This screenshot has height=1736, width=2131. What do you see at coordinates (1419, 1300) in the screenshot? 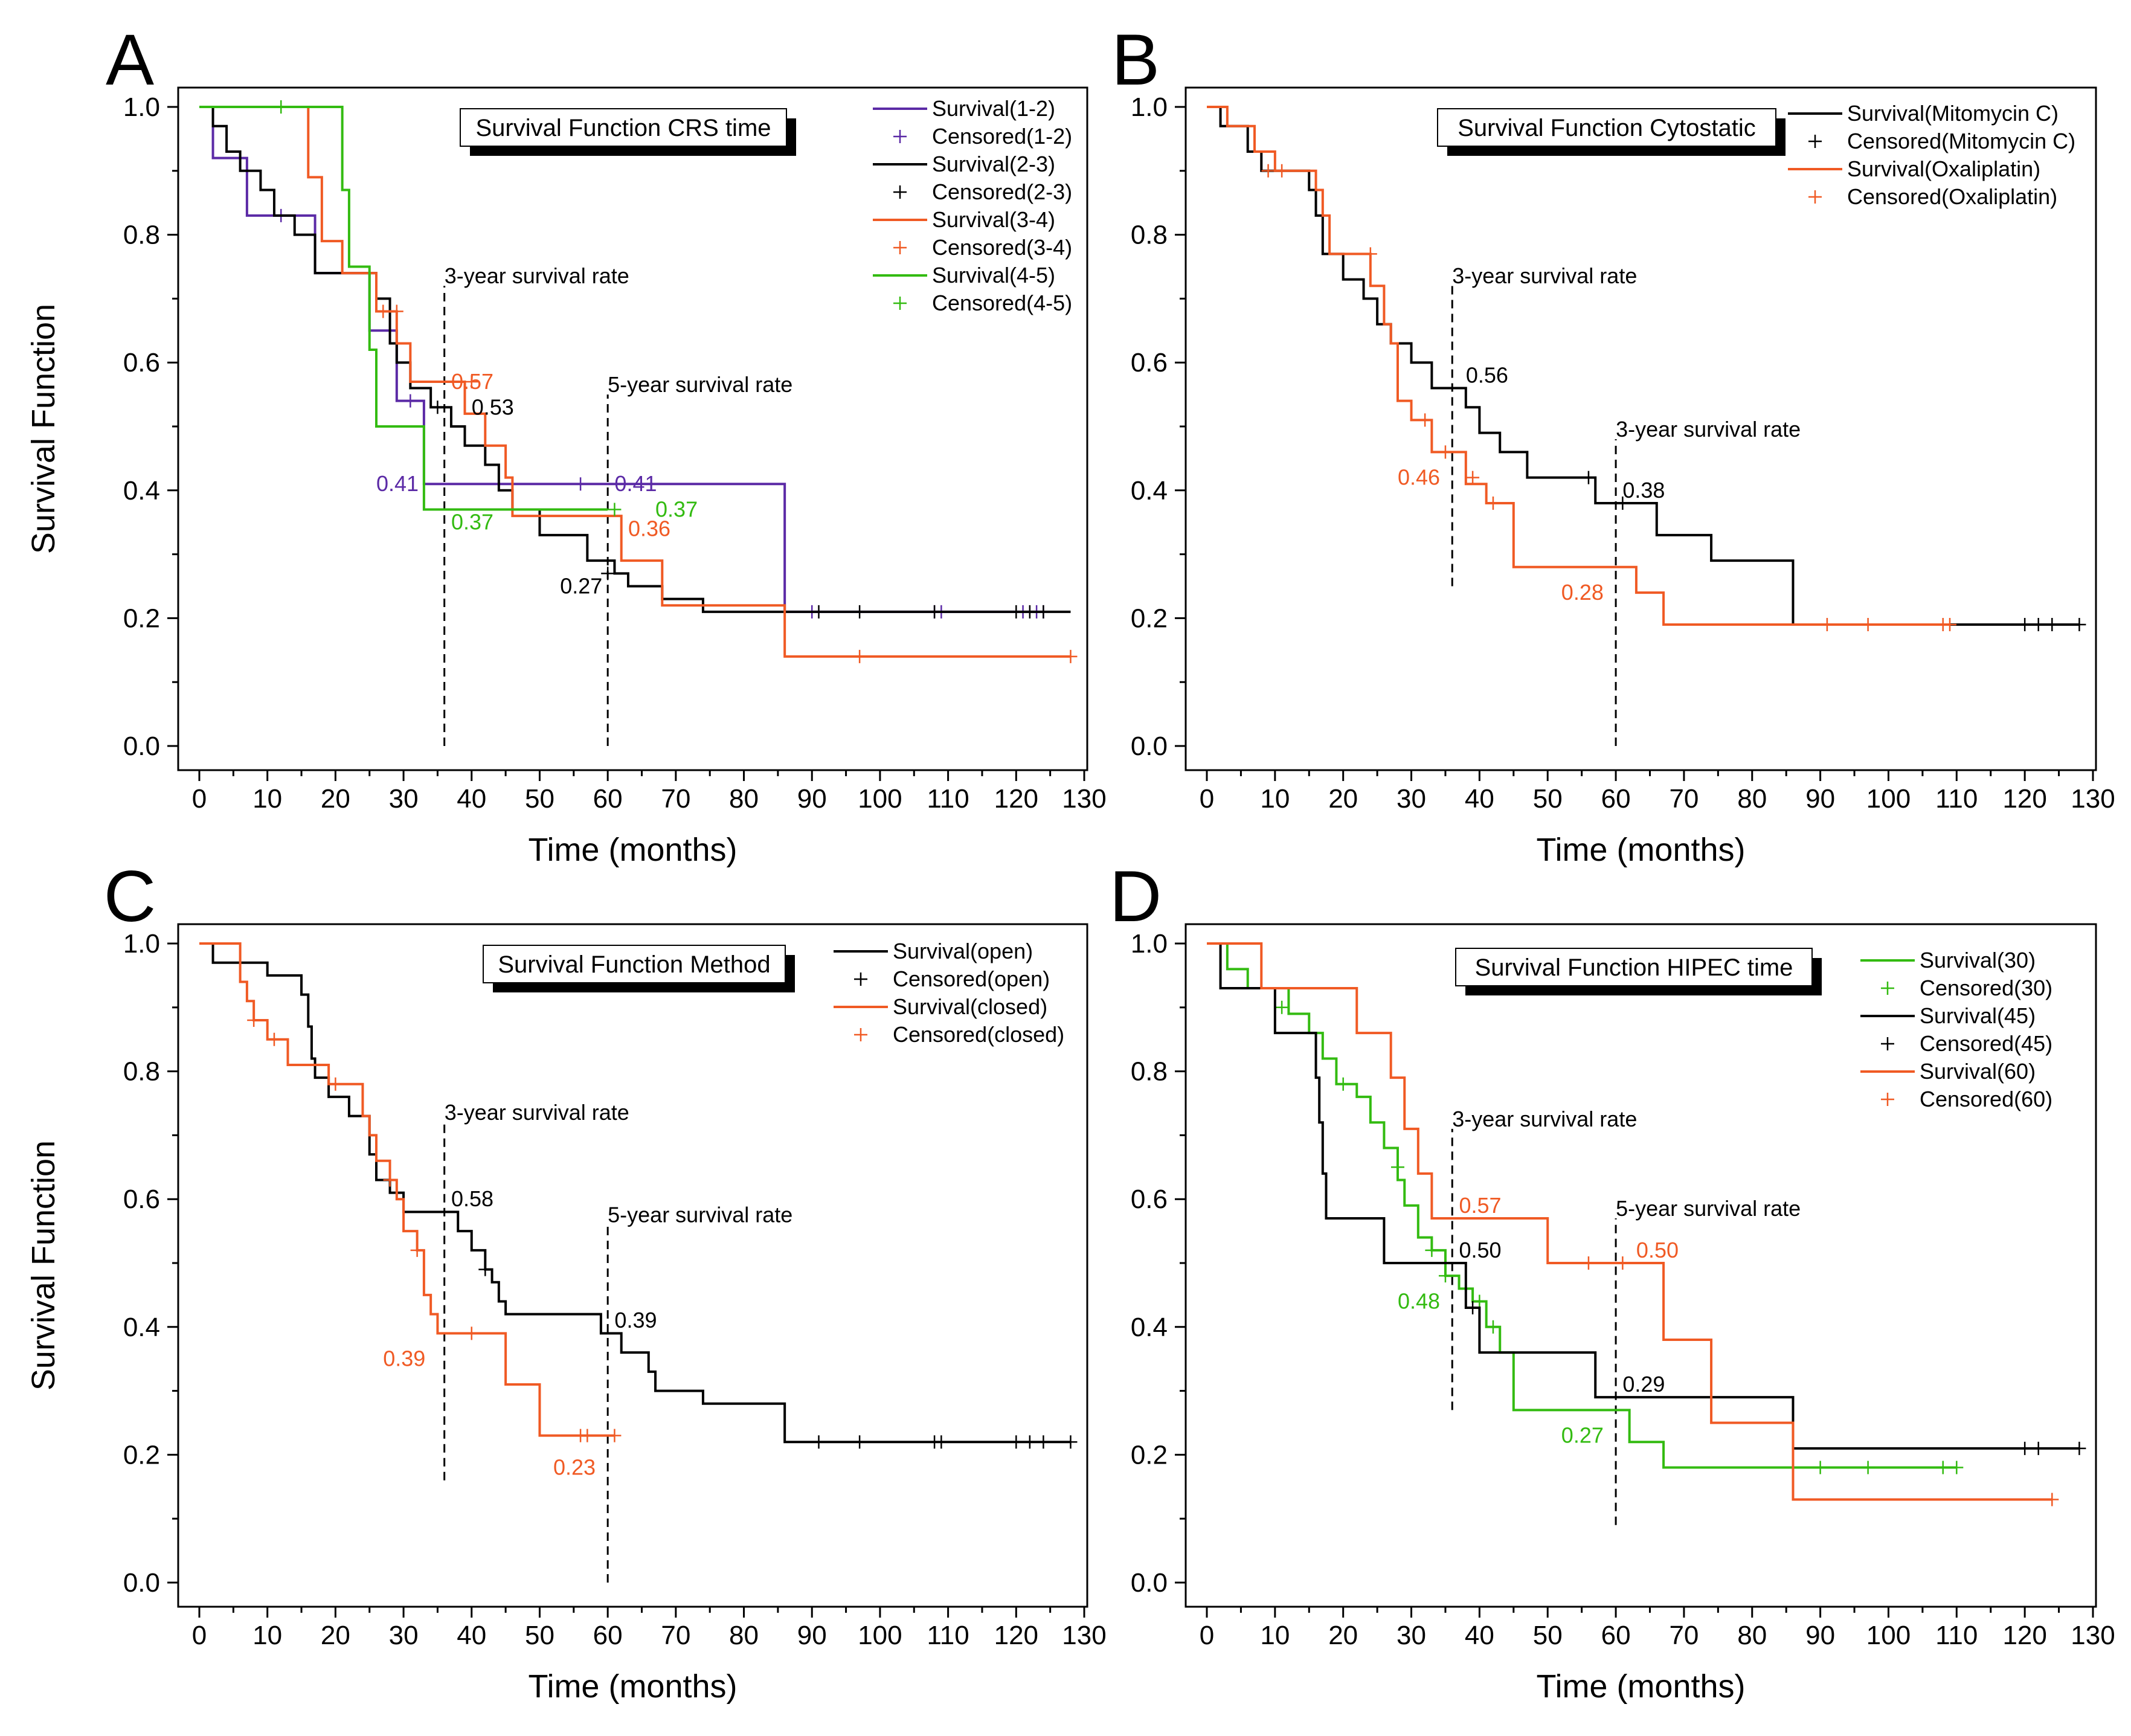
I see `value-annotation: 0.48` at bounding box center [1419, 1300].